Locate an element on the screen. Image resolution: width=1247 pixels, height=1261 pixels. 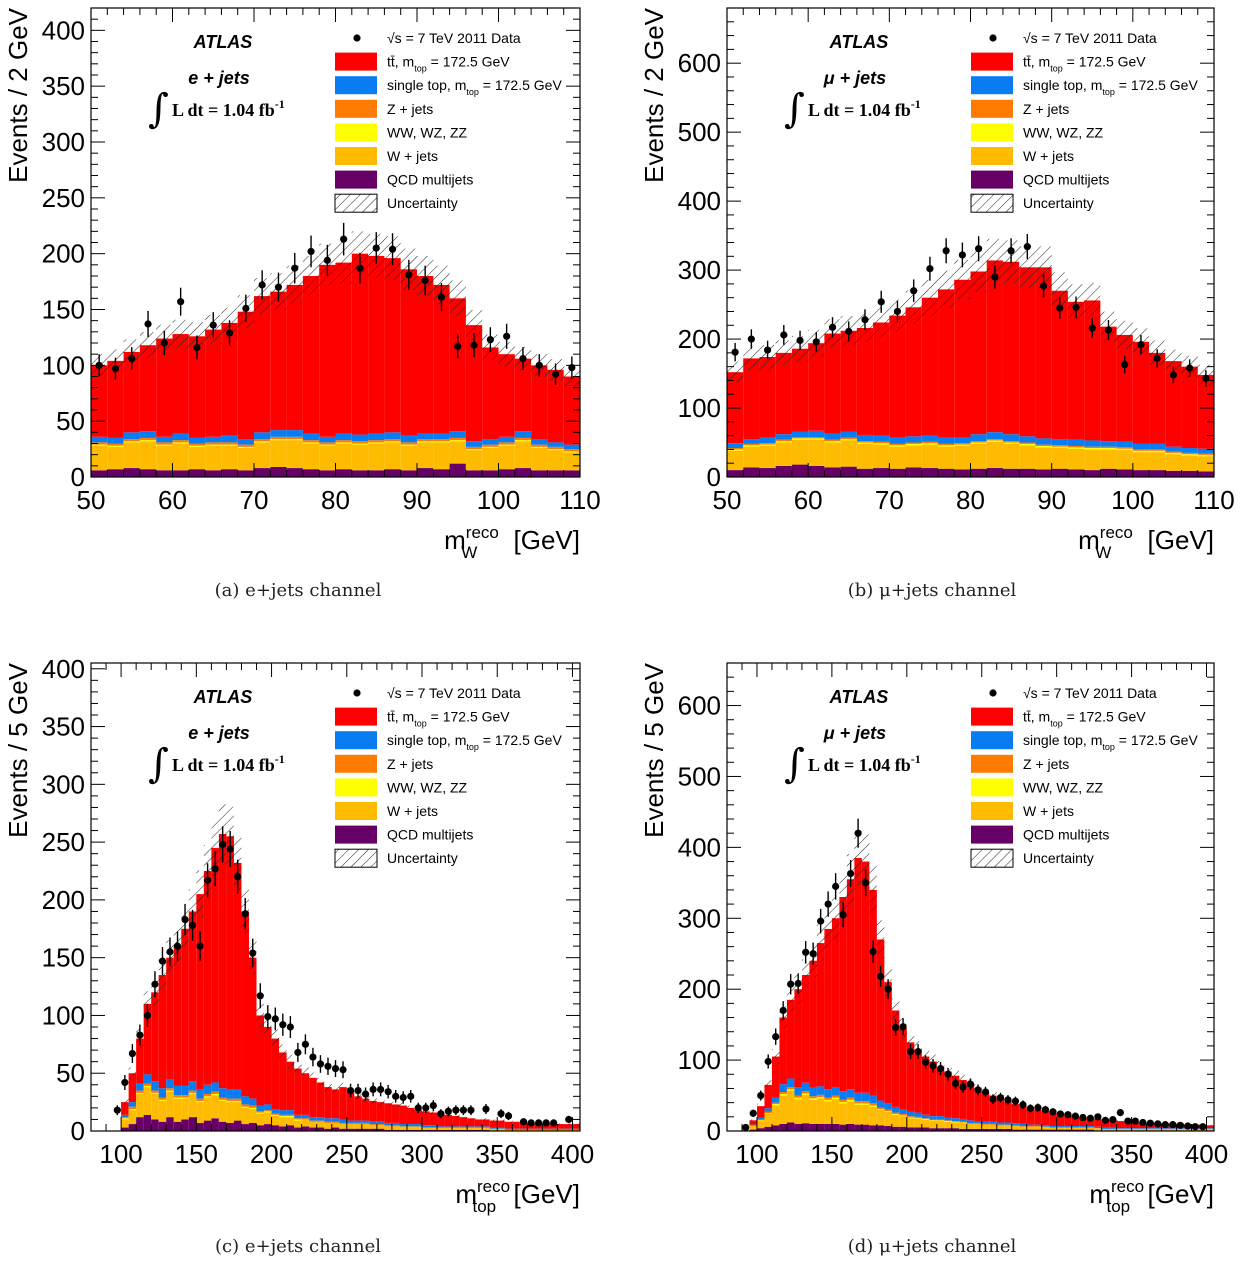
y-tick-label: 400 is located at coordinates (699, 847).